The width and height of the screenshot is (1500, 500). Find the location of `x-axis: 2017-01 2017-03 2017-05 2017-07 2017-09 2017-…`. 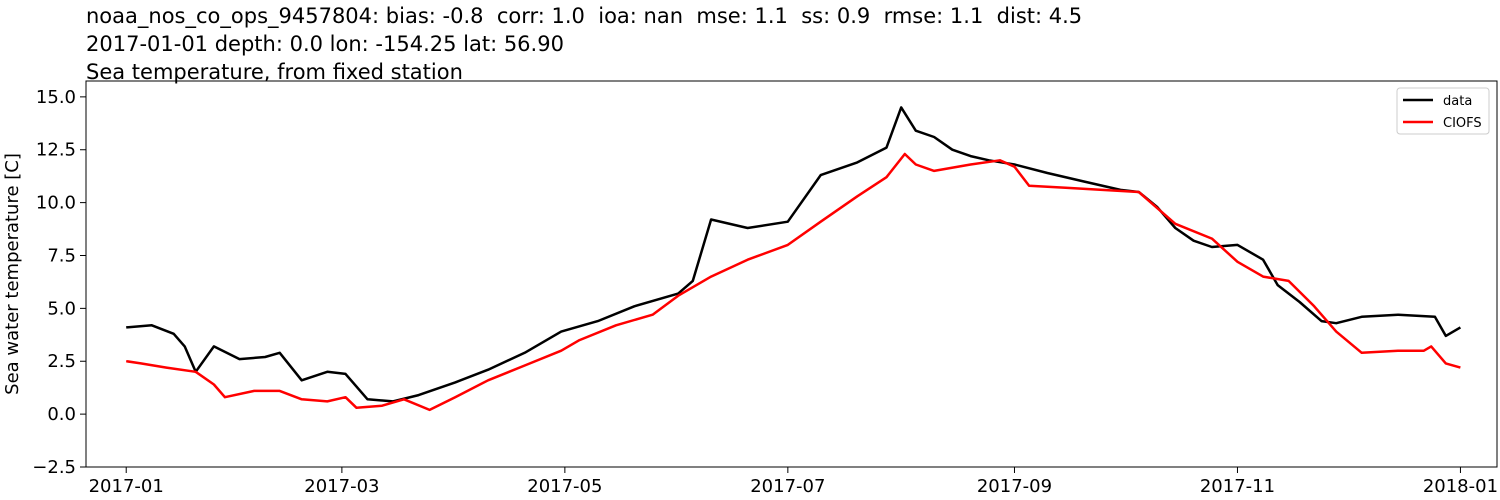

x-axis: 2017-01 2017-03 2017-05 2017-07 2017-09 2017-… is located at coordinates (793, 482).